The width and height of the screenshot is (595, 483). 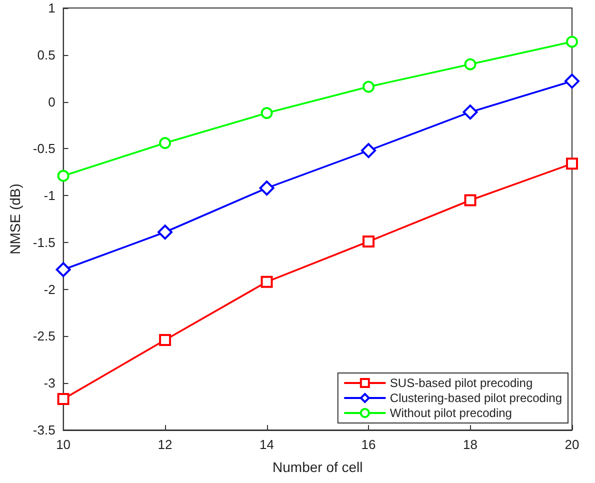 What do you see at coordinates (44, 242) in the screenshot?
I see `y-tick-label: -1.5` at bounding box center [44, 242].